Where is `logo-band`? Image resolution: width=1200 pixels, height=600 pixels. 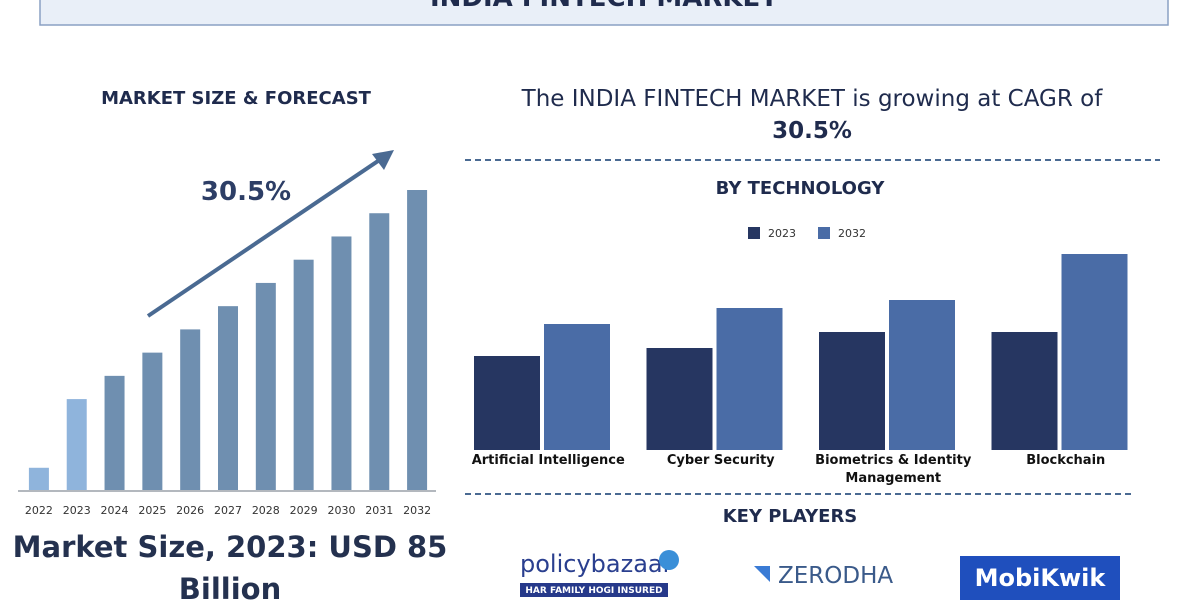
logo-band is located at coordinates (594, 590).